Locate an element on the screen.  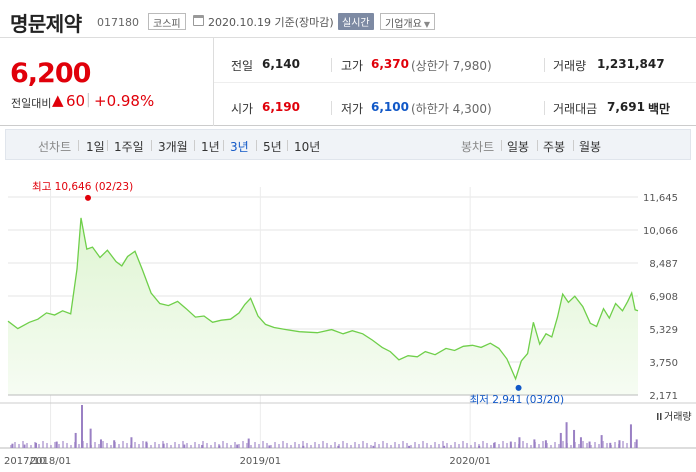
period-5y: 5년 is located at coordinates (272, 147).